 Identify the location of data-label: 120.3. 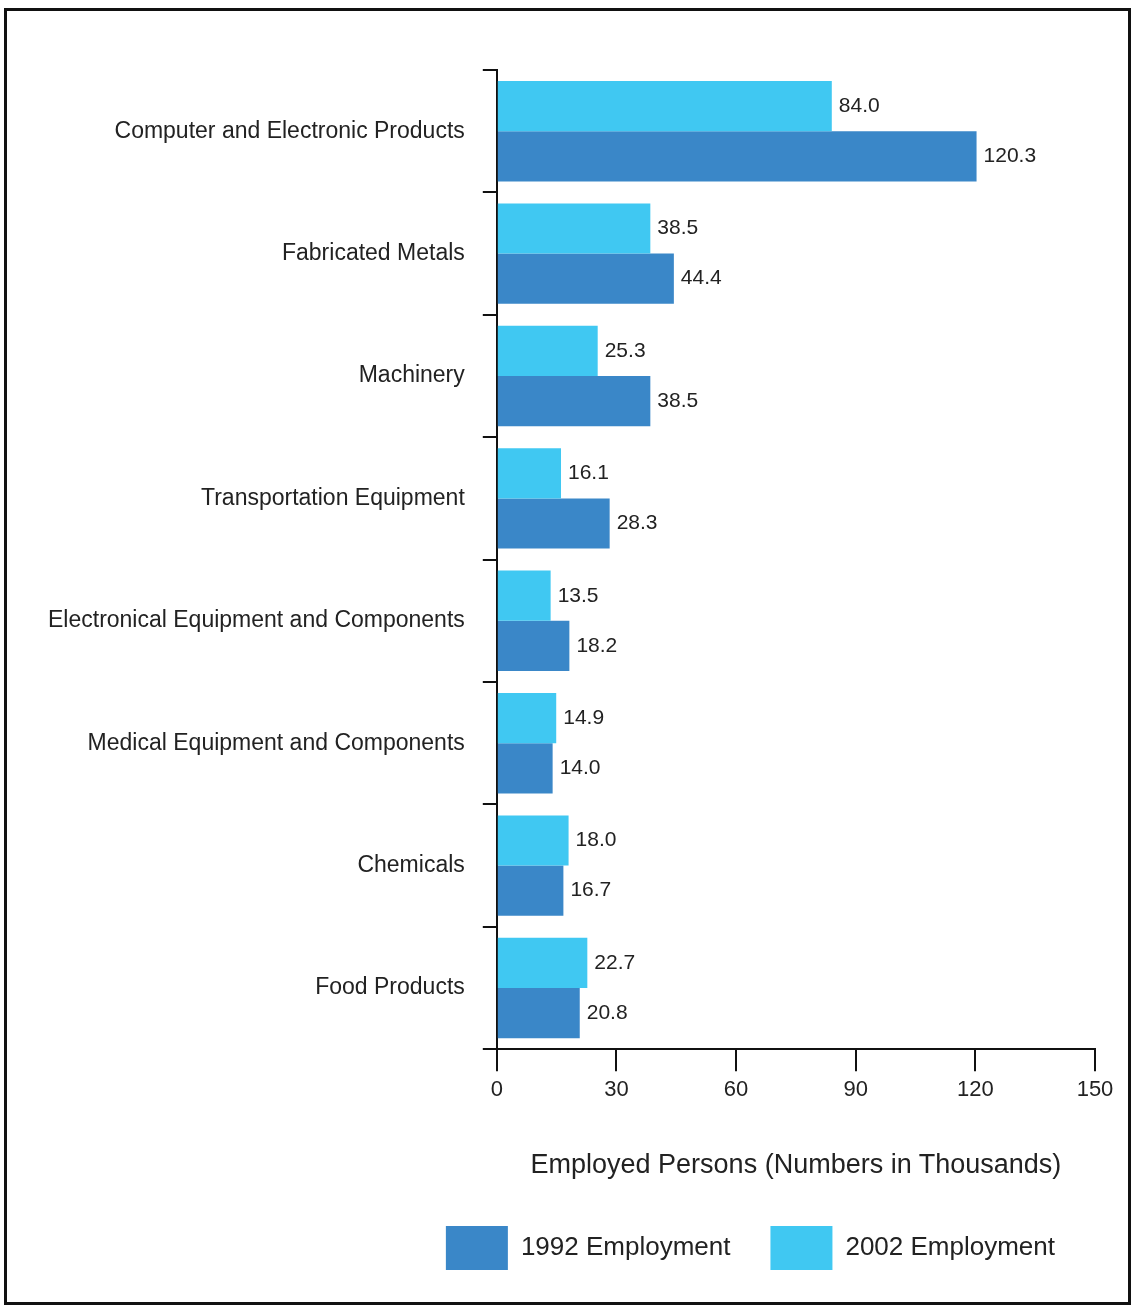
(1010, 155).